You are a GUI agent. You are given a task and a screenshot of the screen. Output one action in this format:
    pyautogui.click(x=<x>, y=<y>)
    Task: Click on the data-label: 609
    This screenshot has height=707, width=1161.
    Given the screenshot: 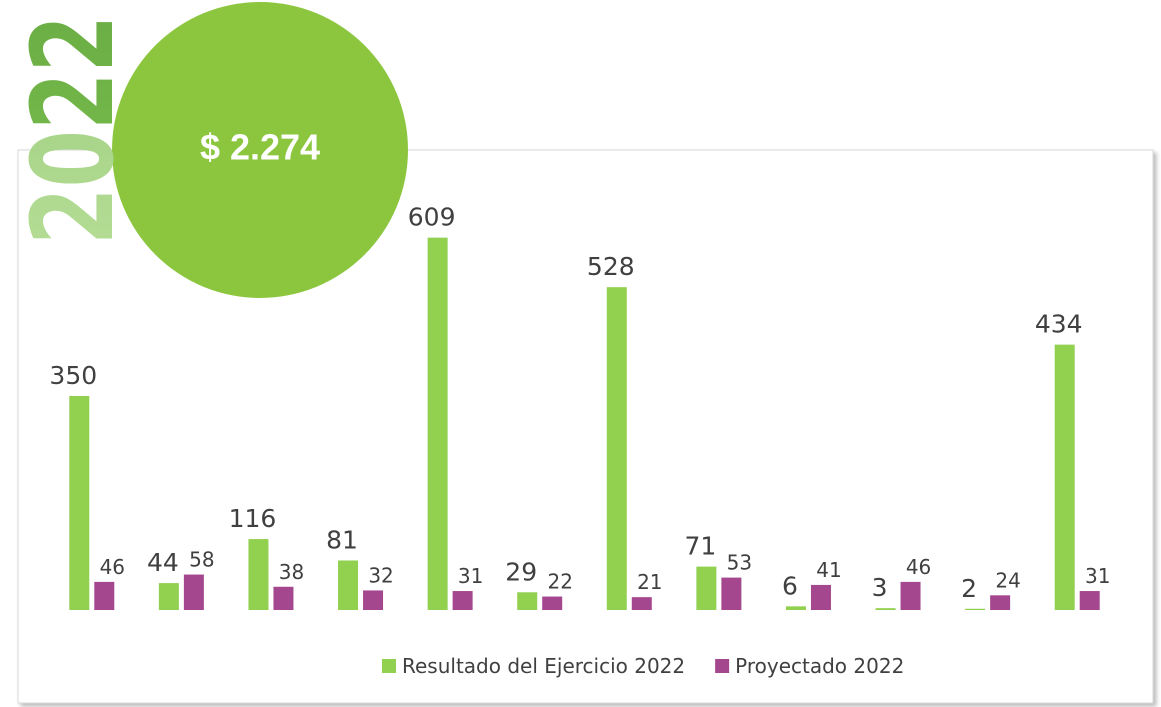 What is the action you would take?
    pyautogui.click(x=432, y=217)
    